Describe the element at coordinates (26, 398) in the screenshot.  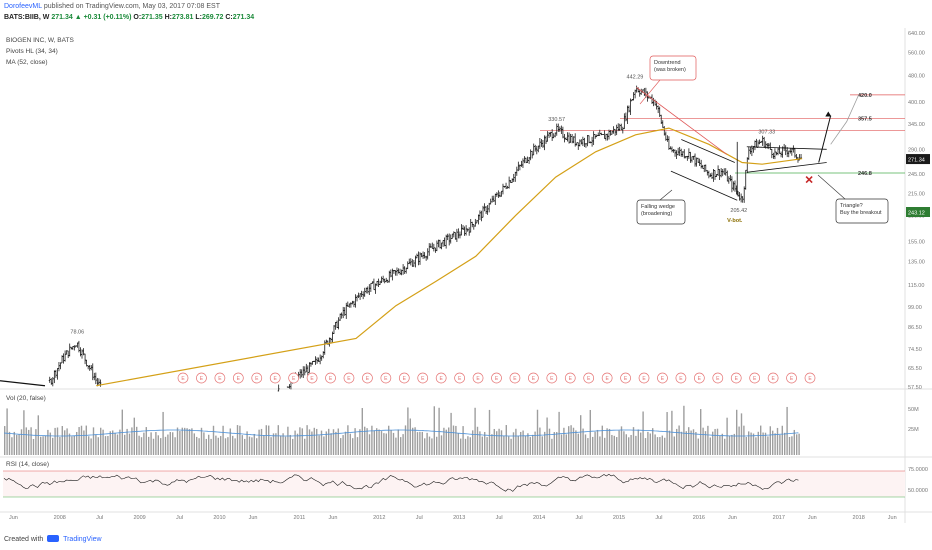
I see `legend-volume: Vol (20, false)` at that location.